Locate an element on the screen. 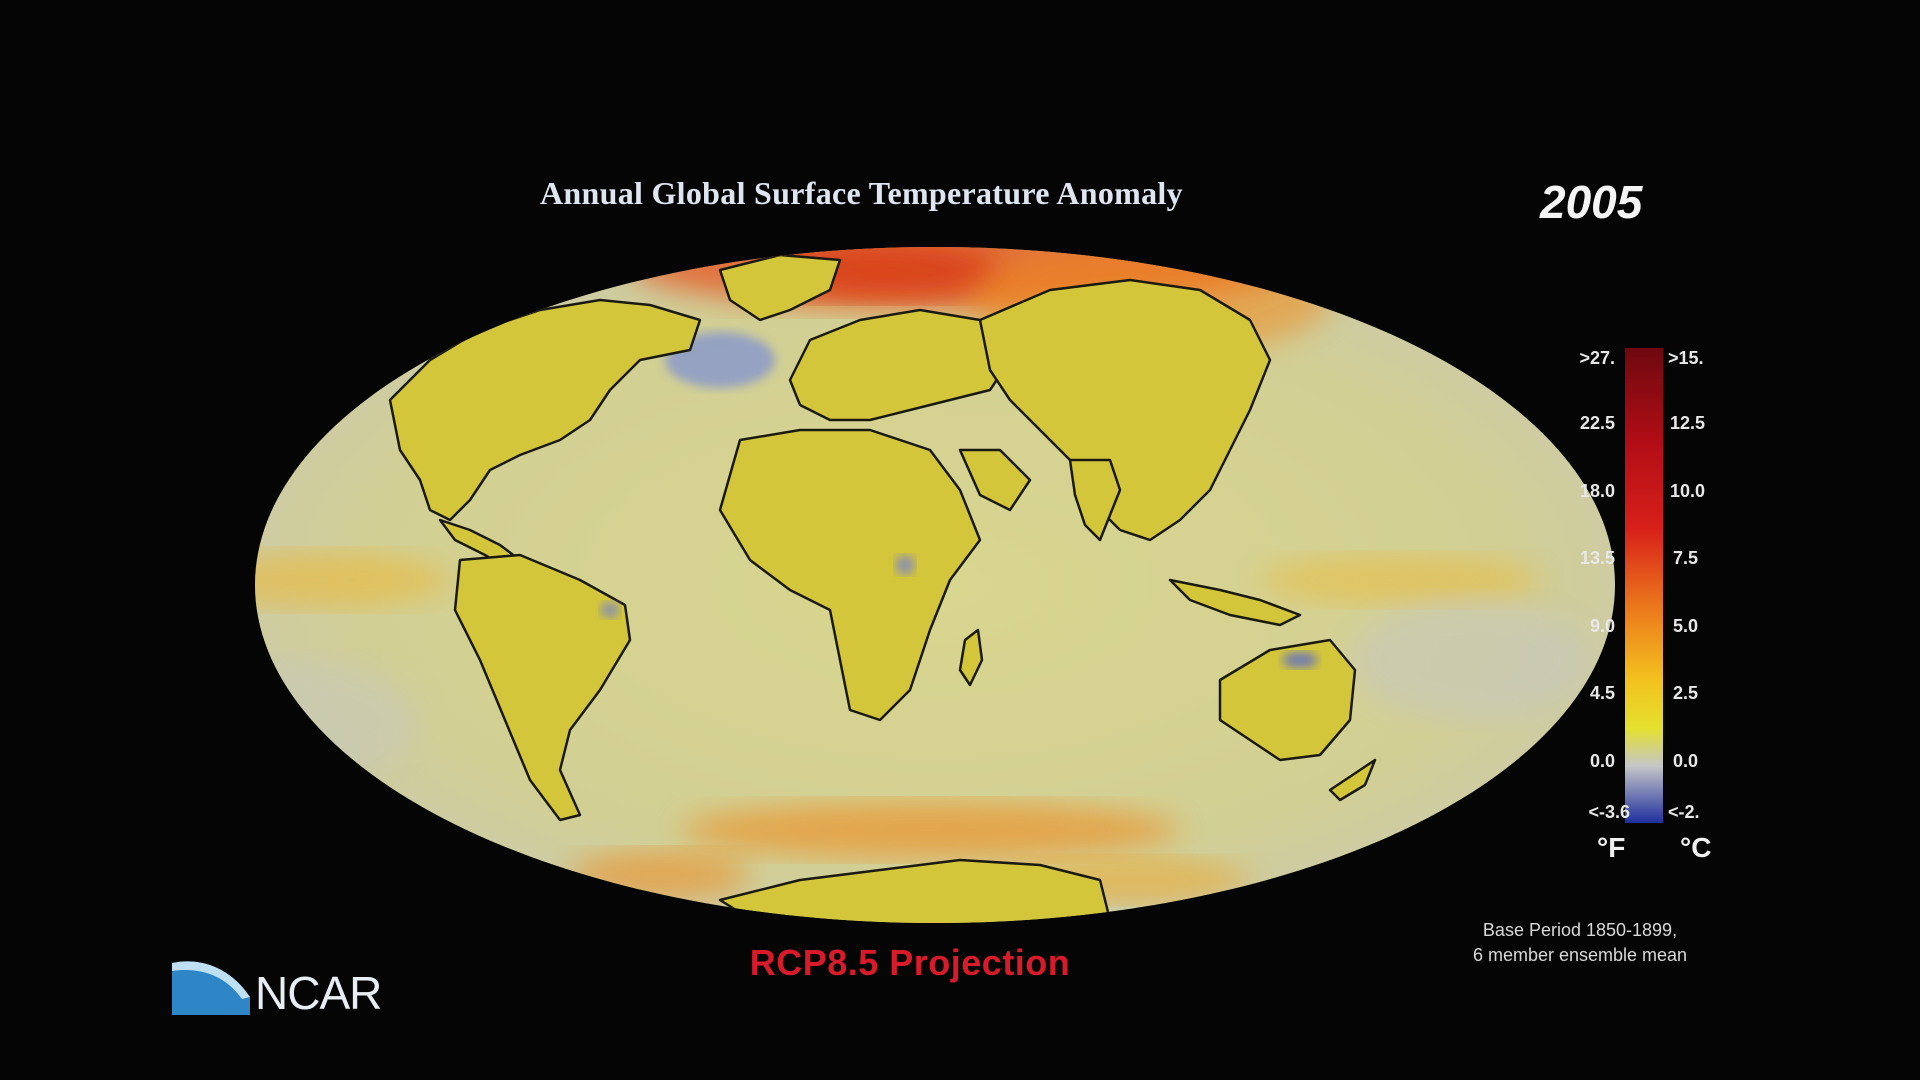 This screenshot has width=1920, height=1080. greenland is located at coordinates (780, 287).